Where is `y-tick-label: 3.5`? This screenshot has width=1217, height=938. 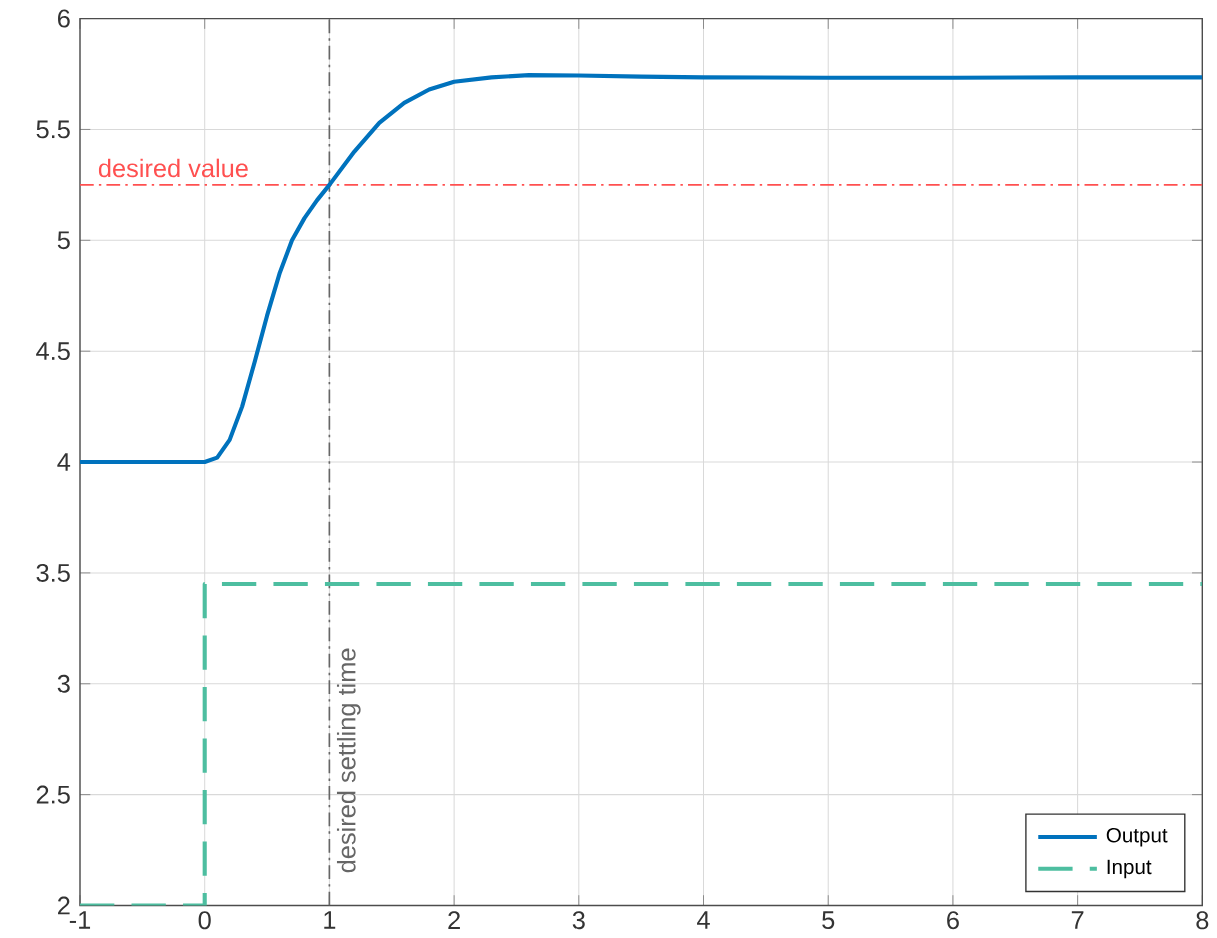 y-tick-label: 3.5 is located at coordinates (53, 573).